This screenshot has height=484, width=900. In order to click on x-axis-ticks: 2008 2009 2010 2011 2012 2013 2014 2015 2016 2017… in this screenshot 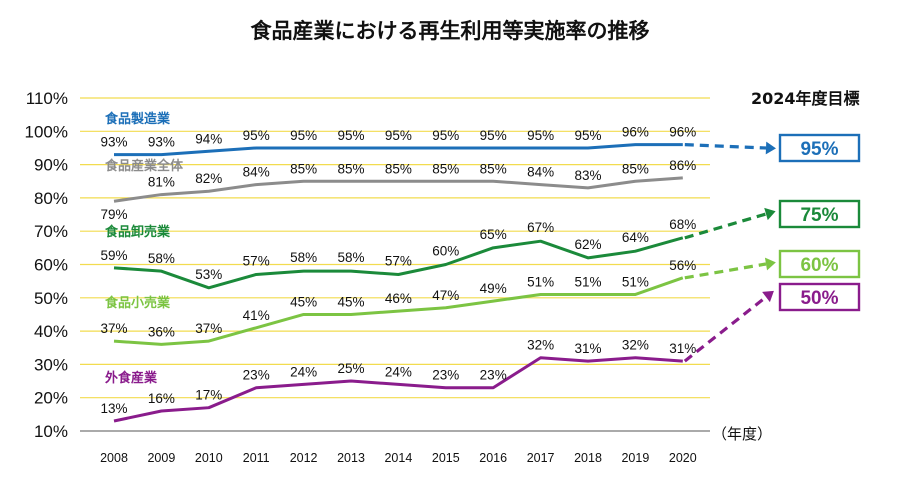, I will do `click(398, 458)`.